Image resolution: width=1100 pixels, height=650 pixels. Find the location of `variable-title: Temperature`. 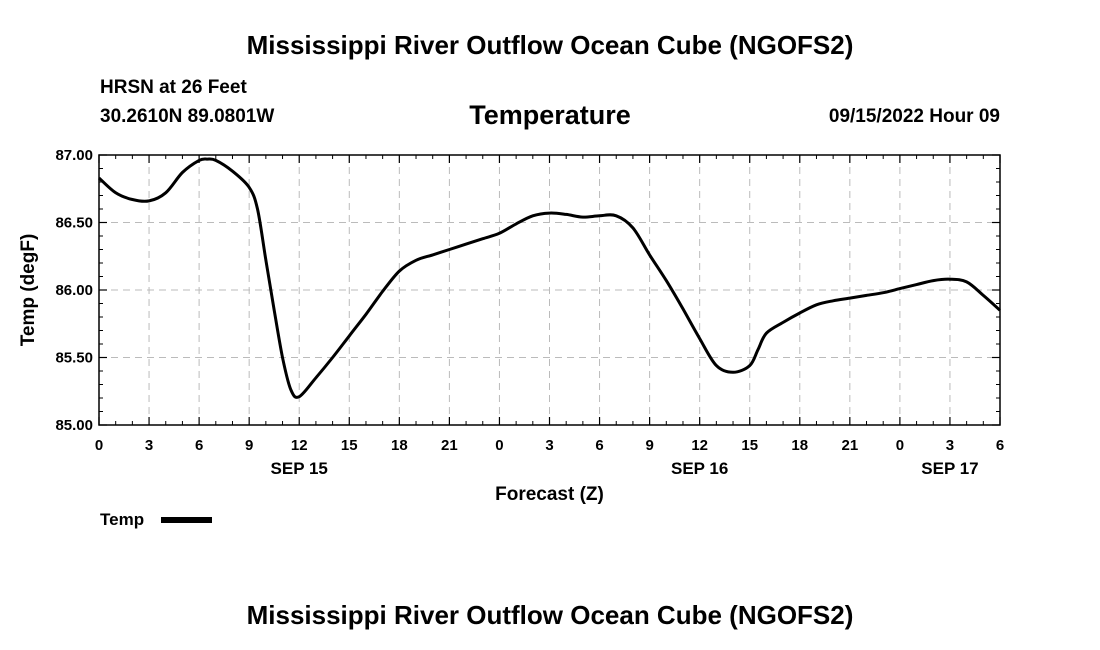

variable-title: Temperature is located at coordinates (550, 115).